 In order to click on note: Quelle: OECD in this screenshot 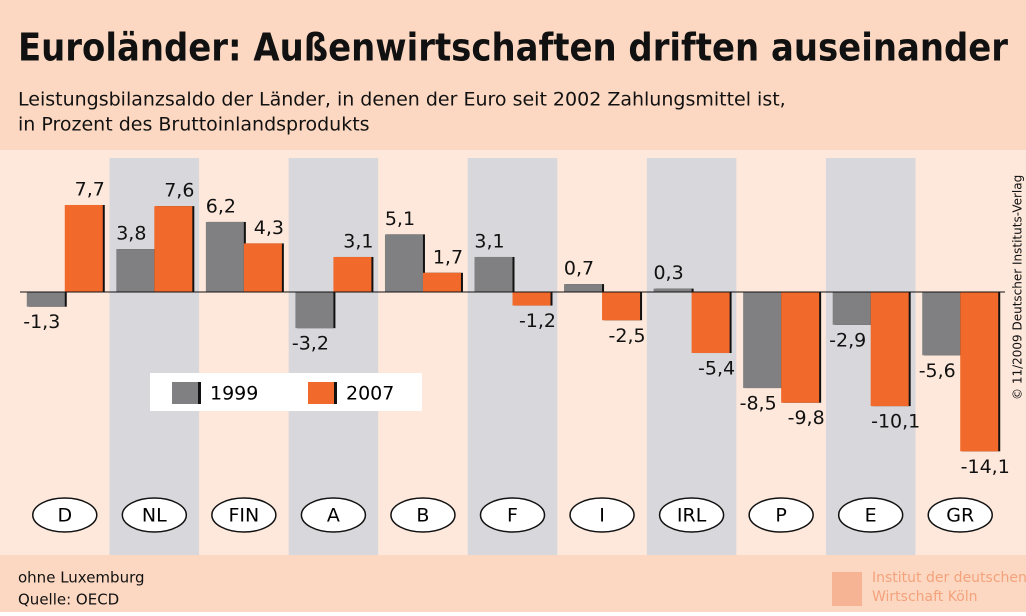, I will do `click(68, 600)`.